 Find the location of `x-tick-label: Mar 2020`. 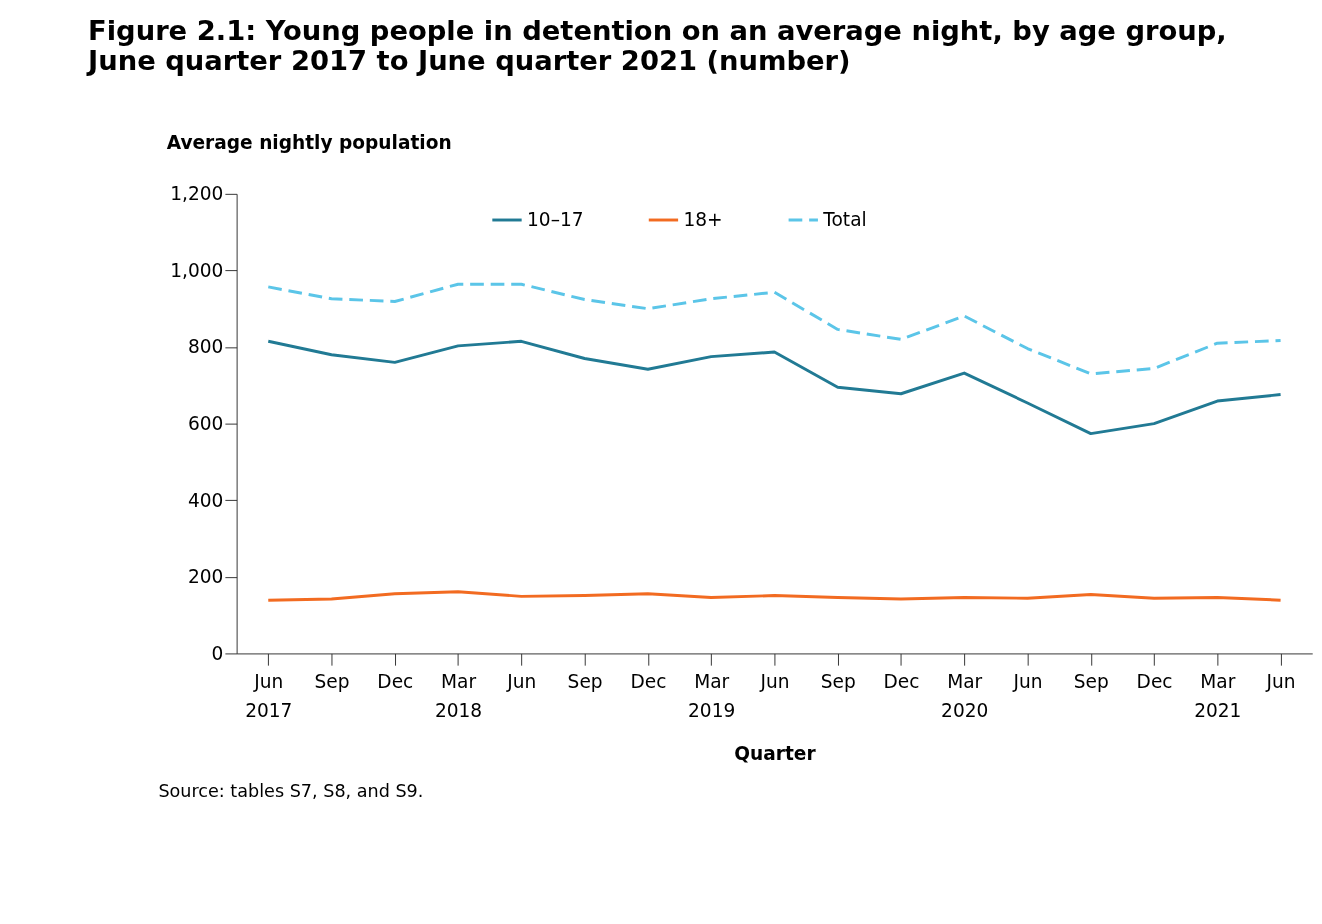

x-tick-label: Mar 2020 is located at coordinates (965, 696).